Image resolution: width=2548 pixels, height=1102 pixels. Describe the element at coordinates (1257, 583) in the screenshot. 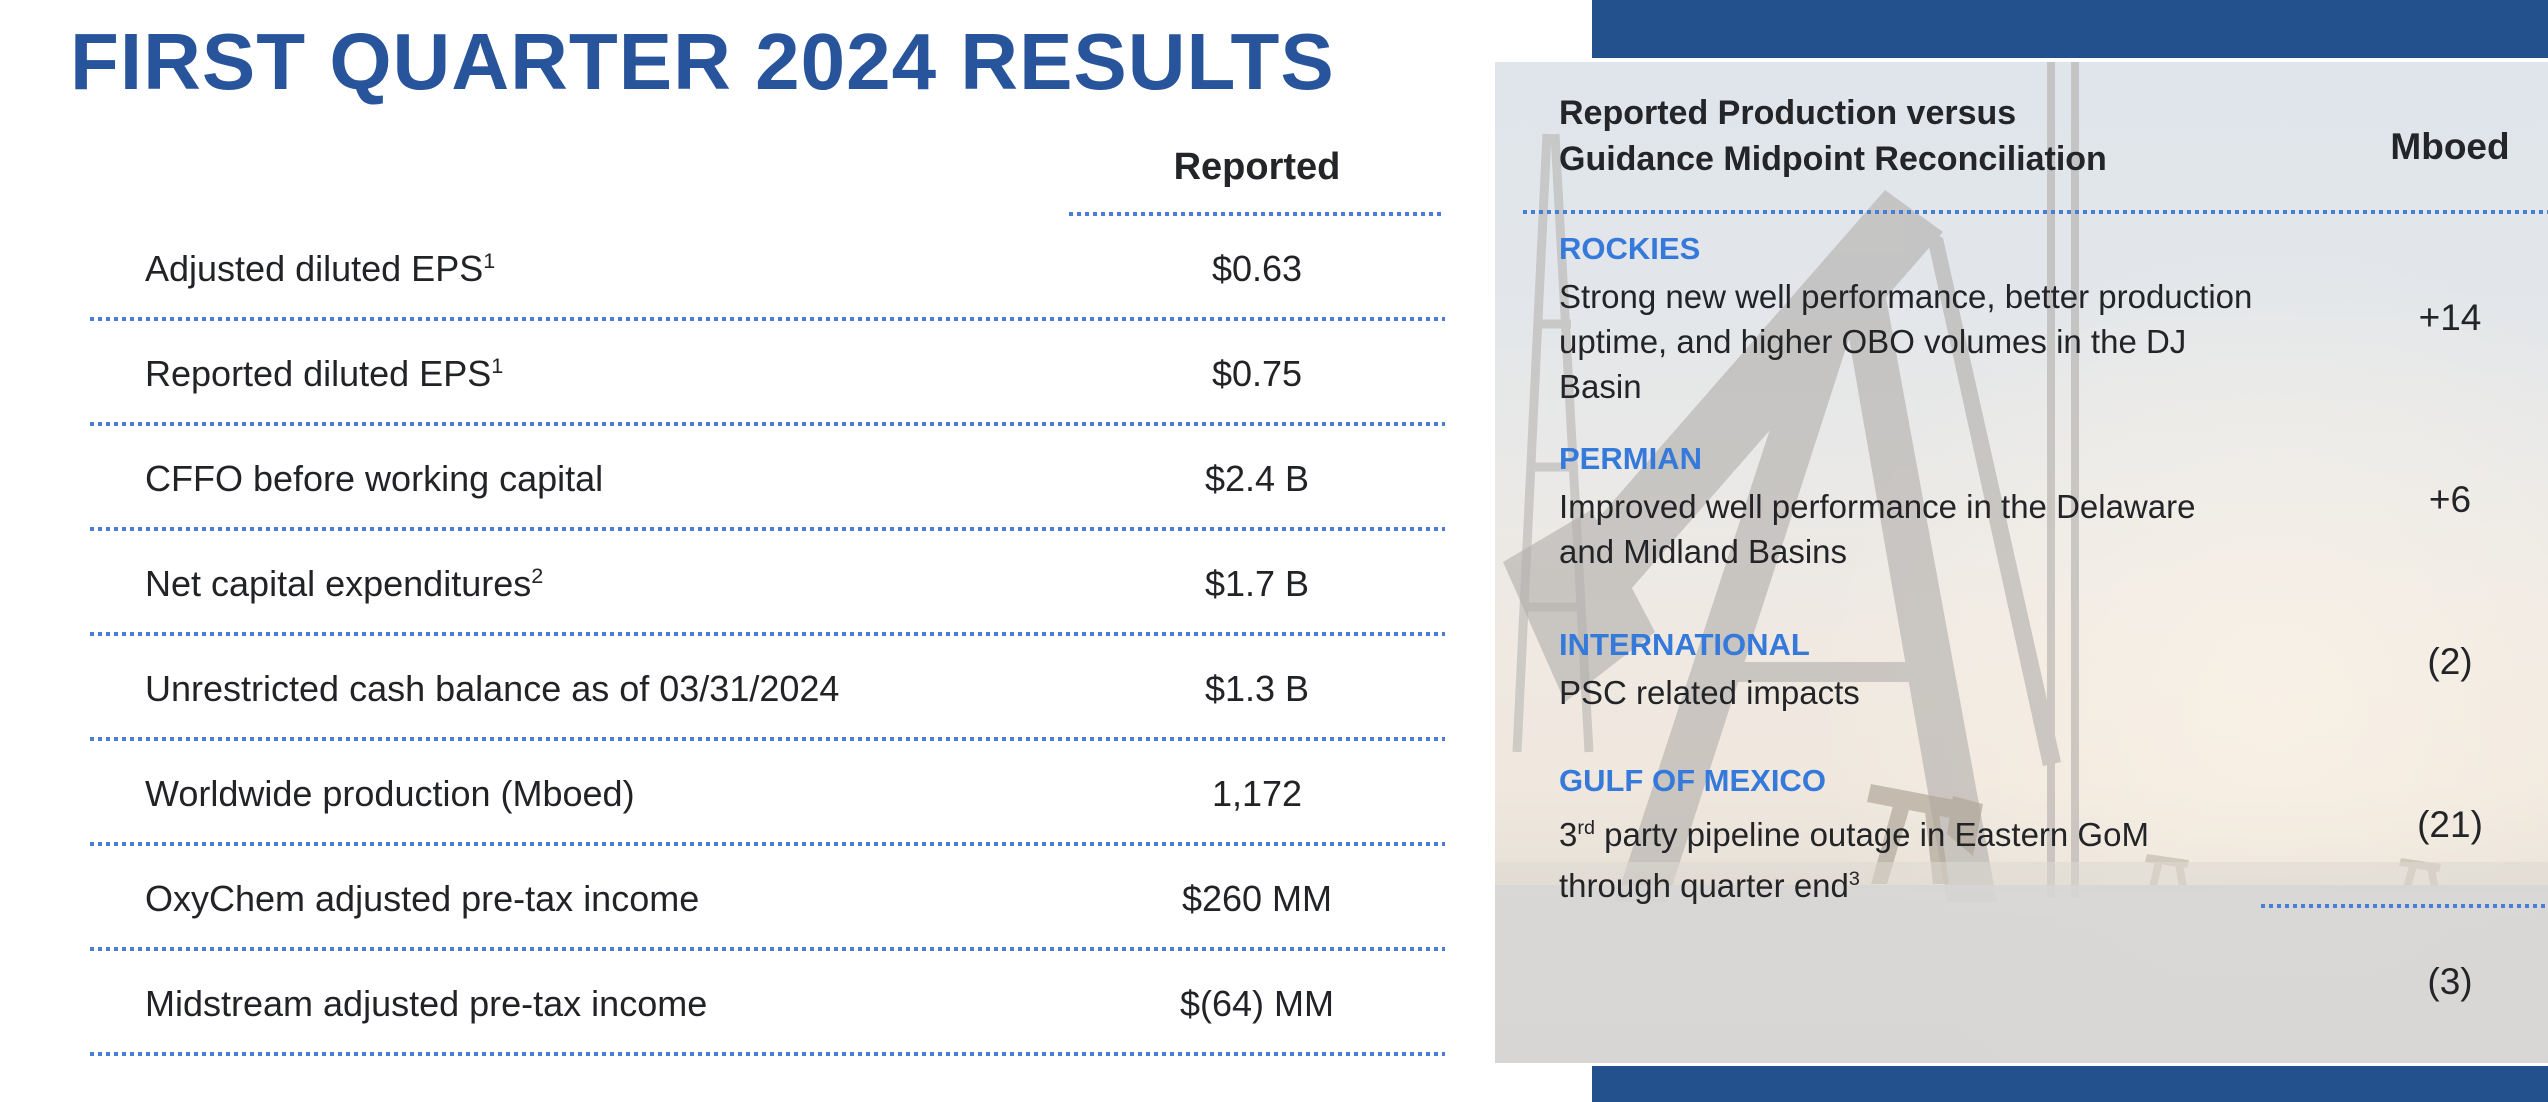

I see `row-value: $1.7 B` at that location.